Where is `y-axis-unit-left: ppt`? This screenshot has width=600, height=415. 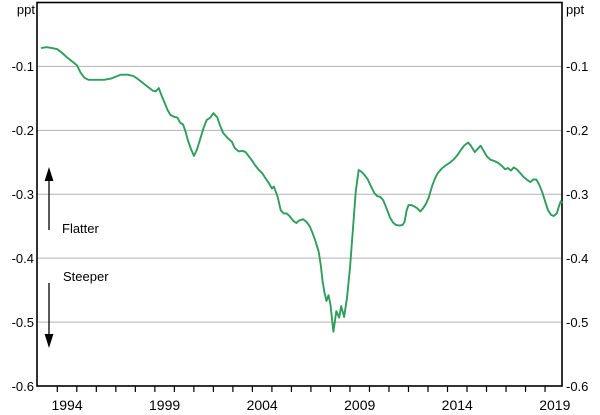 y-axis-unit-left: ppt is located at coordinates (25, 9).